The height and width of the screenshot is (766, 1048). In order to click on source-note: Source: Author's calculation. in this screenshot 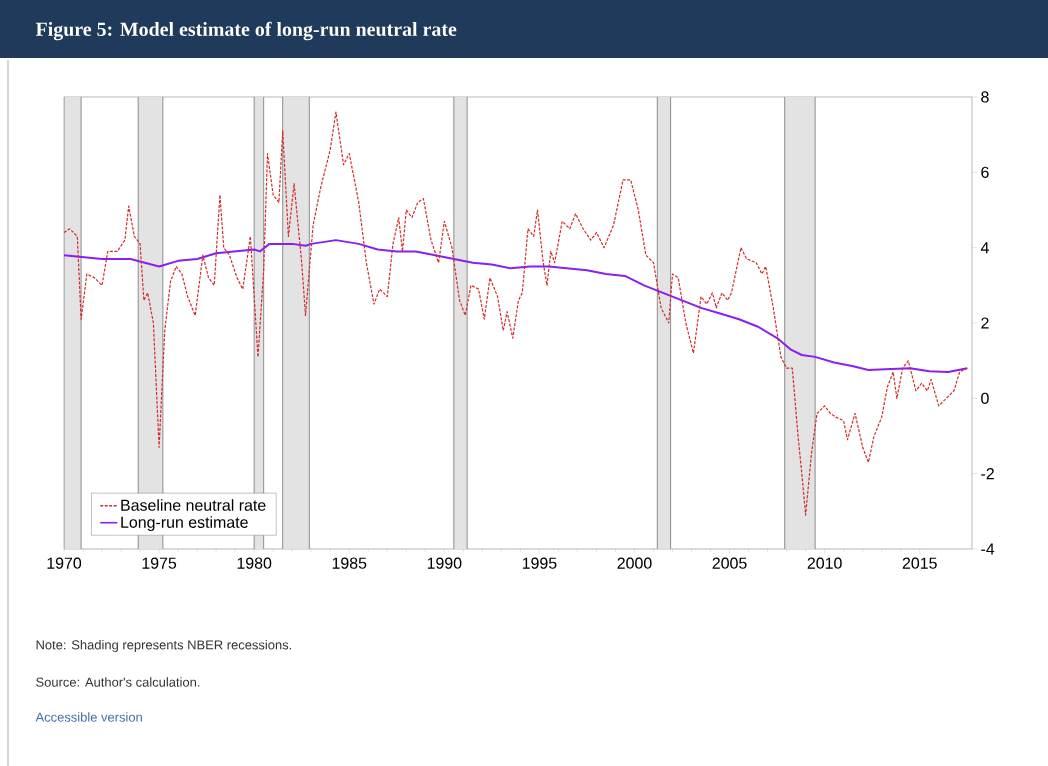, I will do `click(118, 681)`.